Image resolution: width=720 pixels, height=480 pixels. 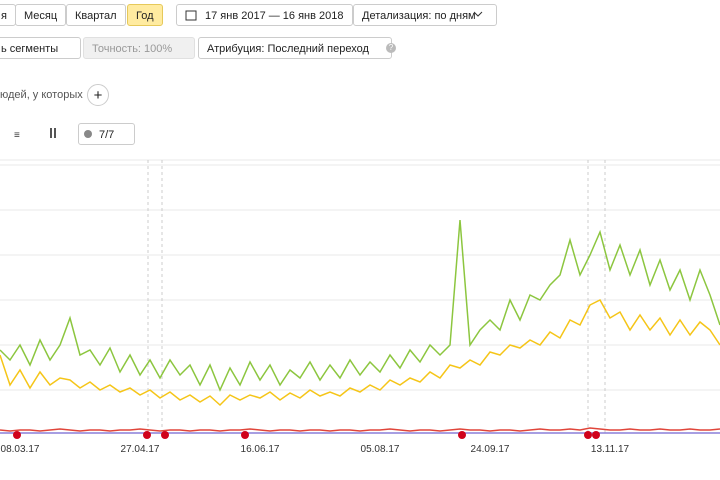 I want to click on x-tick-label: 24.09.17, so click(x=490, y=449).